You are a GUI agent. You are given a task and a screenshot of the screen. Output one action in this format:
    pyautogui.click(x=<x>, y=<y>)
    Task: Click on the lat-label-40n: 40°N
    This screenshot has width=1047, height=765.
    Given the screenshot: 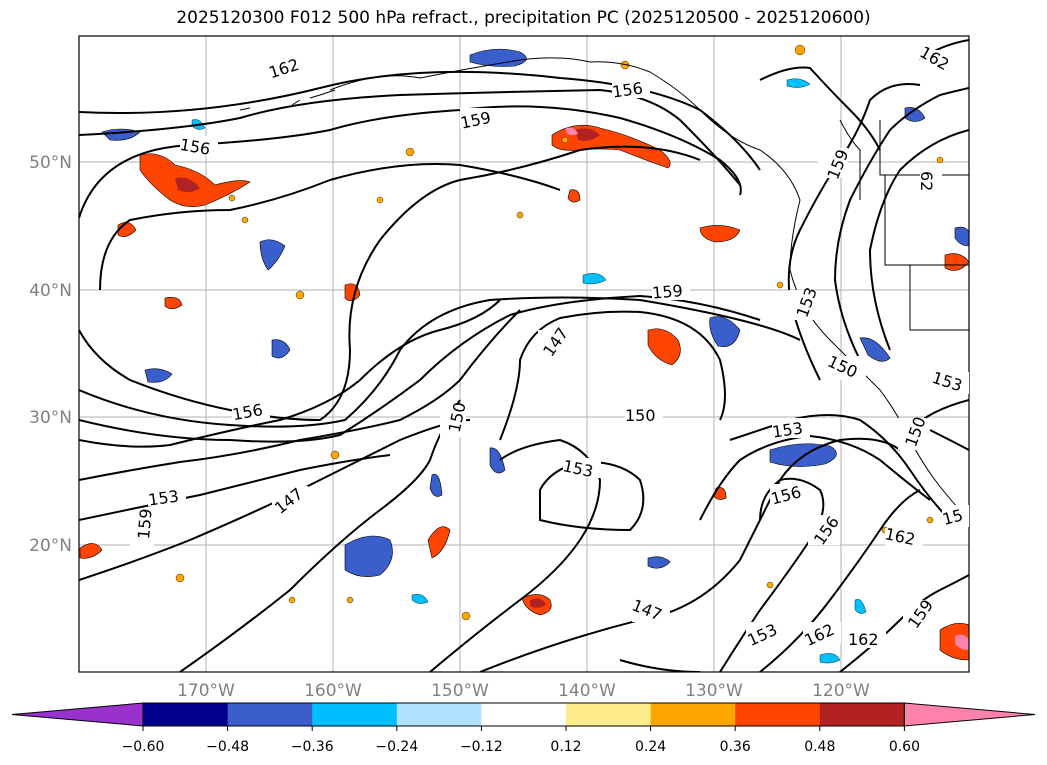 What is the action you would take?
    pyautogui.click(x=50, y=291)
    